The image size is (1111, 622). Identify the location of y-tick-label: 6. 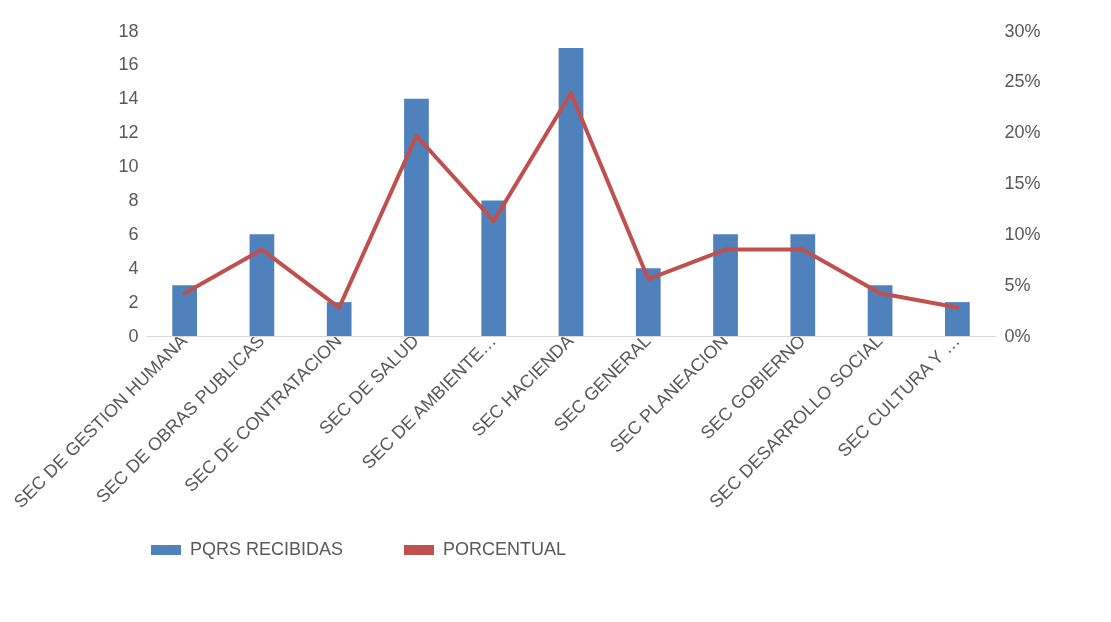
(133, 233).